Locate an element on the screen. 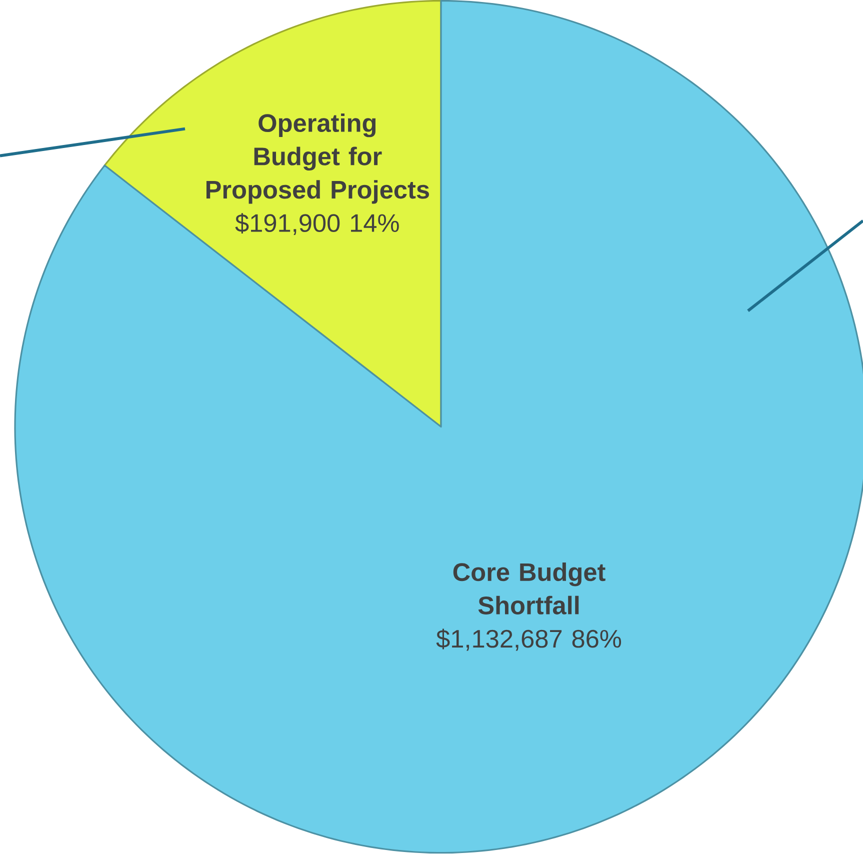 The image size is (863, 854). slice-label: Operating Budget for Proposed Projects is located at coordinates (317, 159).